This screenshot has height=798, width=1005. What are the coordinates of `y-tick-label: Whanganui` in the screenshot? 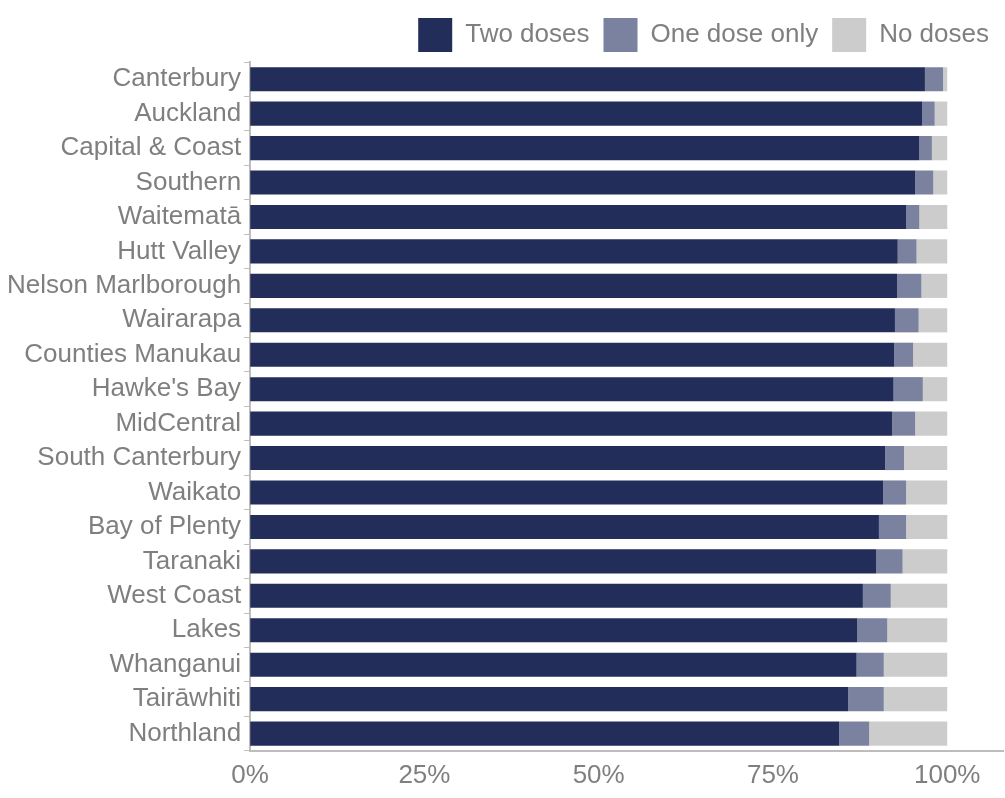 It's located at (175, 662).